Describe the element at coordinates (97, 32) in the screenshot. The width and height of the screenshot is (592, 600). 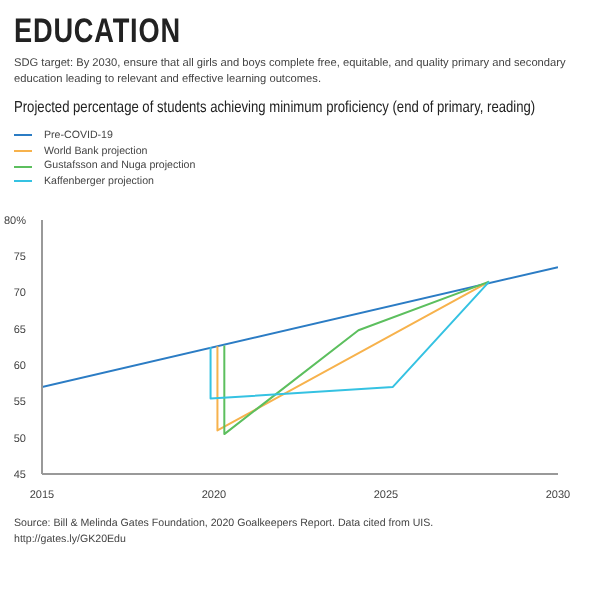
I see `chart-title: EDUCATION` at that location.